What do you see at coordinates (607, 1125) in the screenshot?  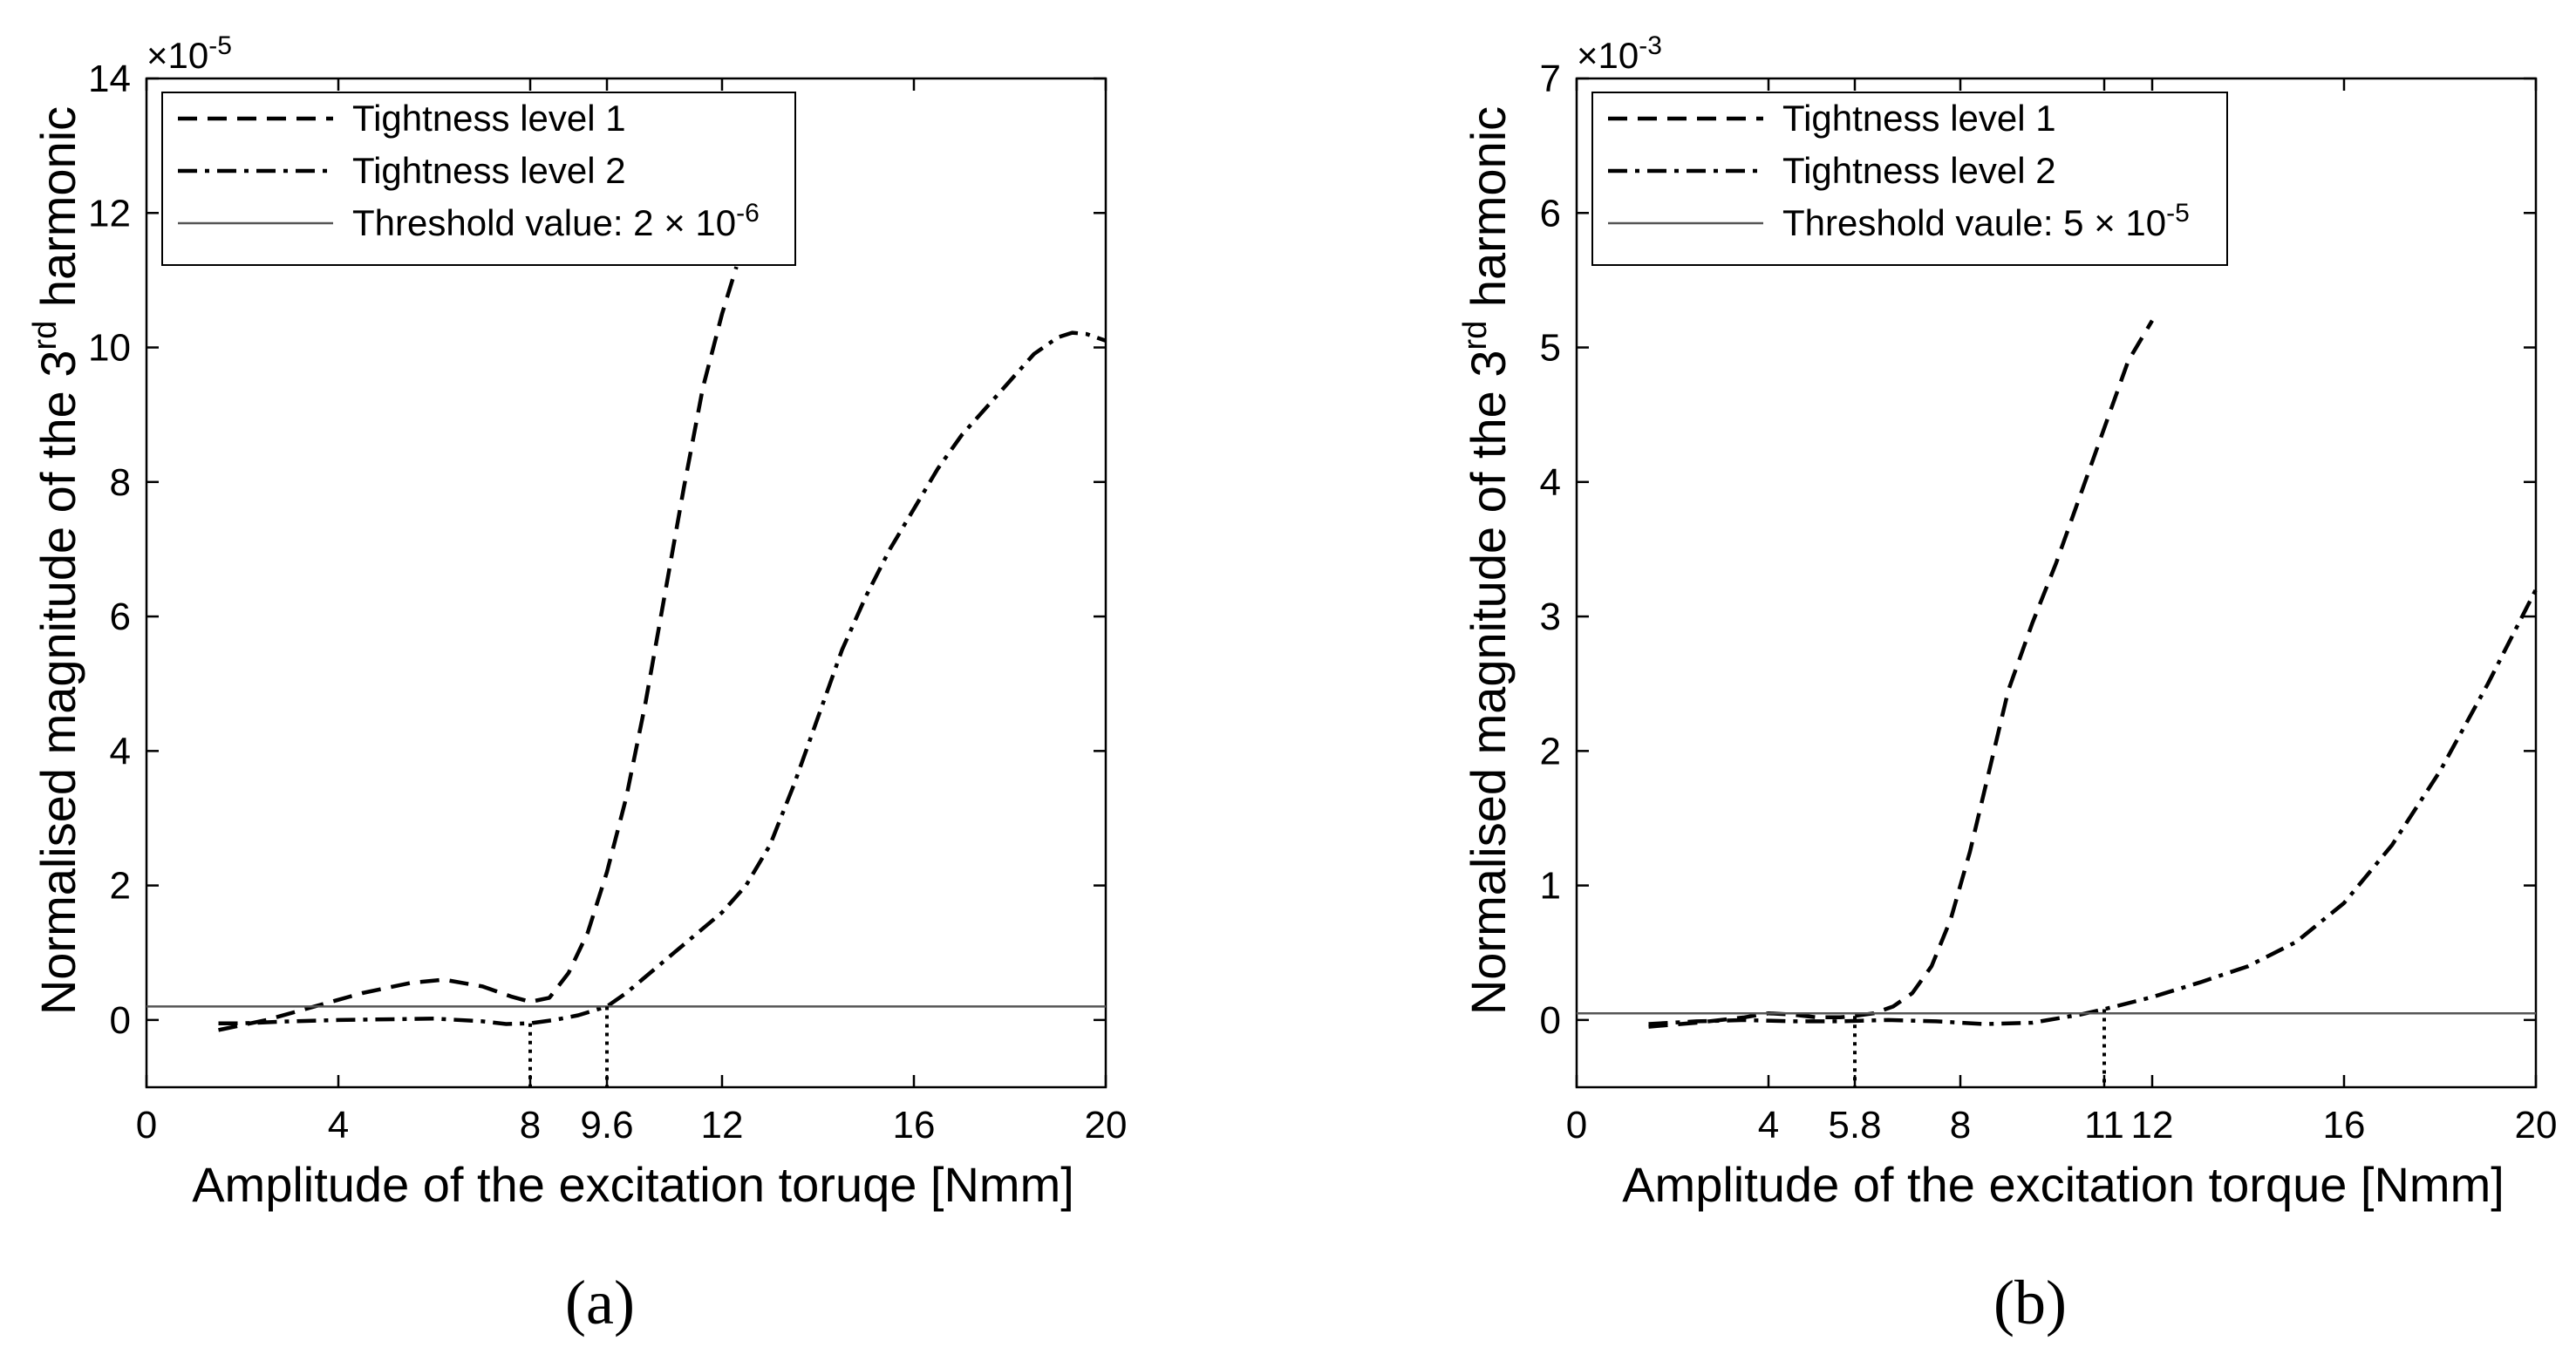 I see `pa-xtick-label: 9.6` at bounding box center [607, 1125].